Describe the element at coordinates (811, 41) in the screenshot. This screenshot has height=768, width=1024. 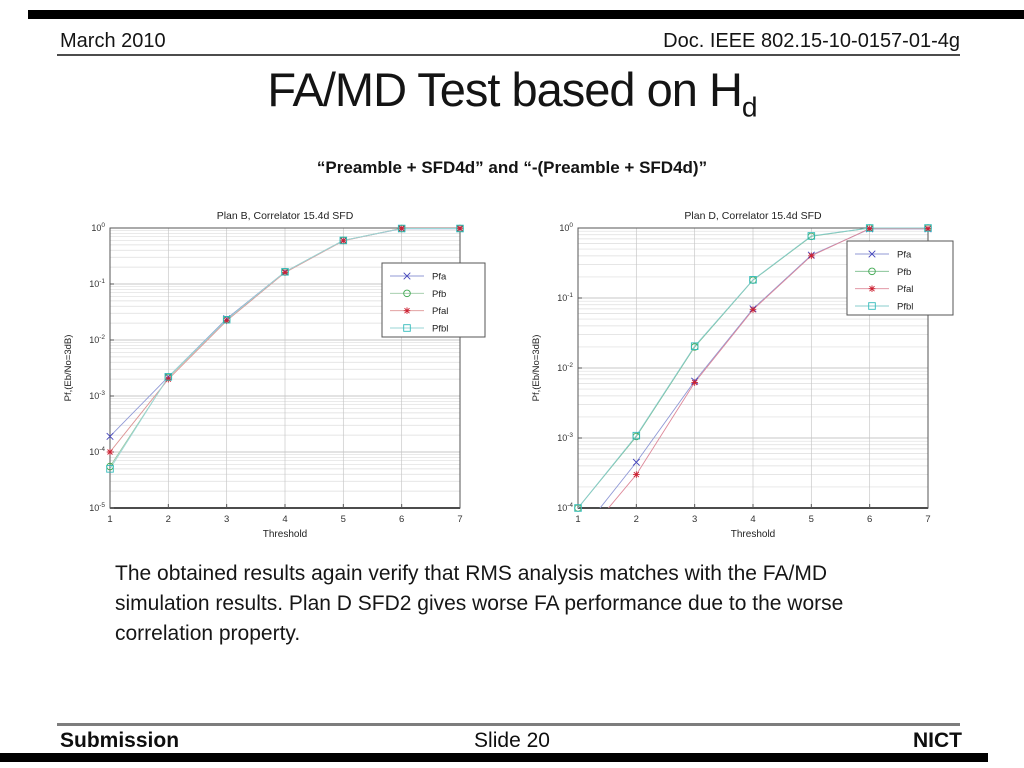
I see `header-doc-number: Doc. IEEE 802.15-10-0157-01-4g` at that location.